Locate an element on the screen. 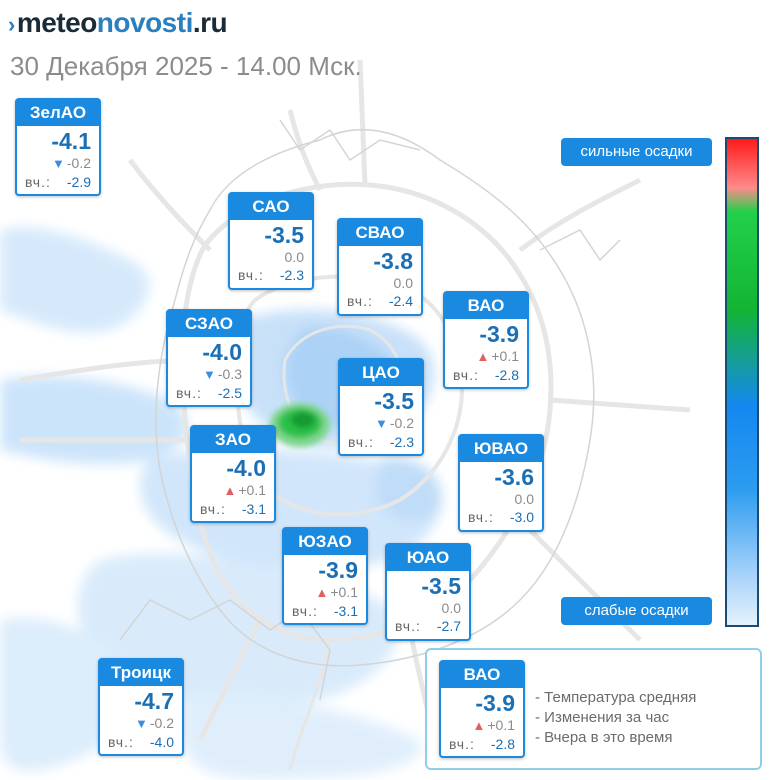  district-card-yuzao: ЮЗАО -3.9 ▲ +0.1 вч.: -3.1 is located at coordinates (325, 576).